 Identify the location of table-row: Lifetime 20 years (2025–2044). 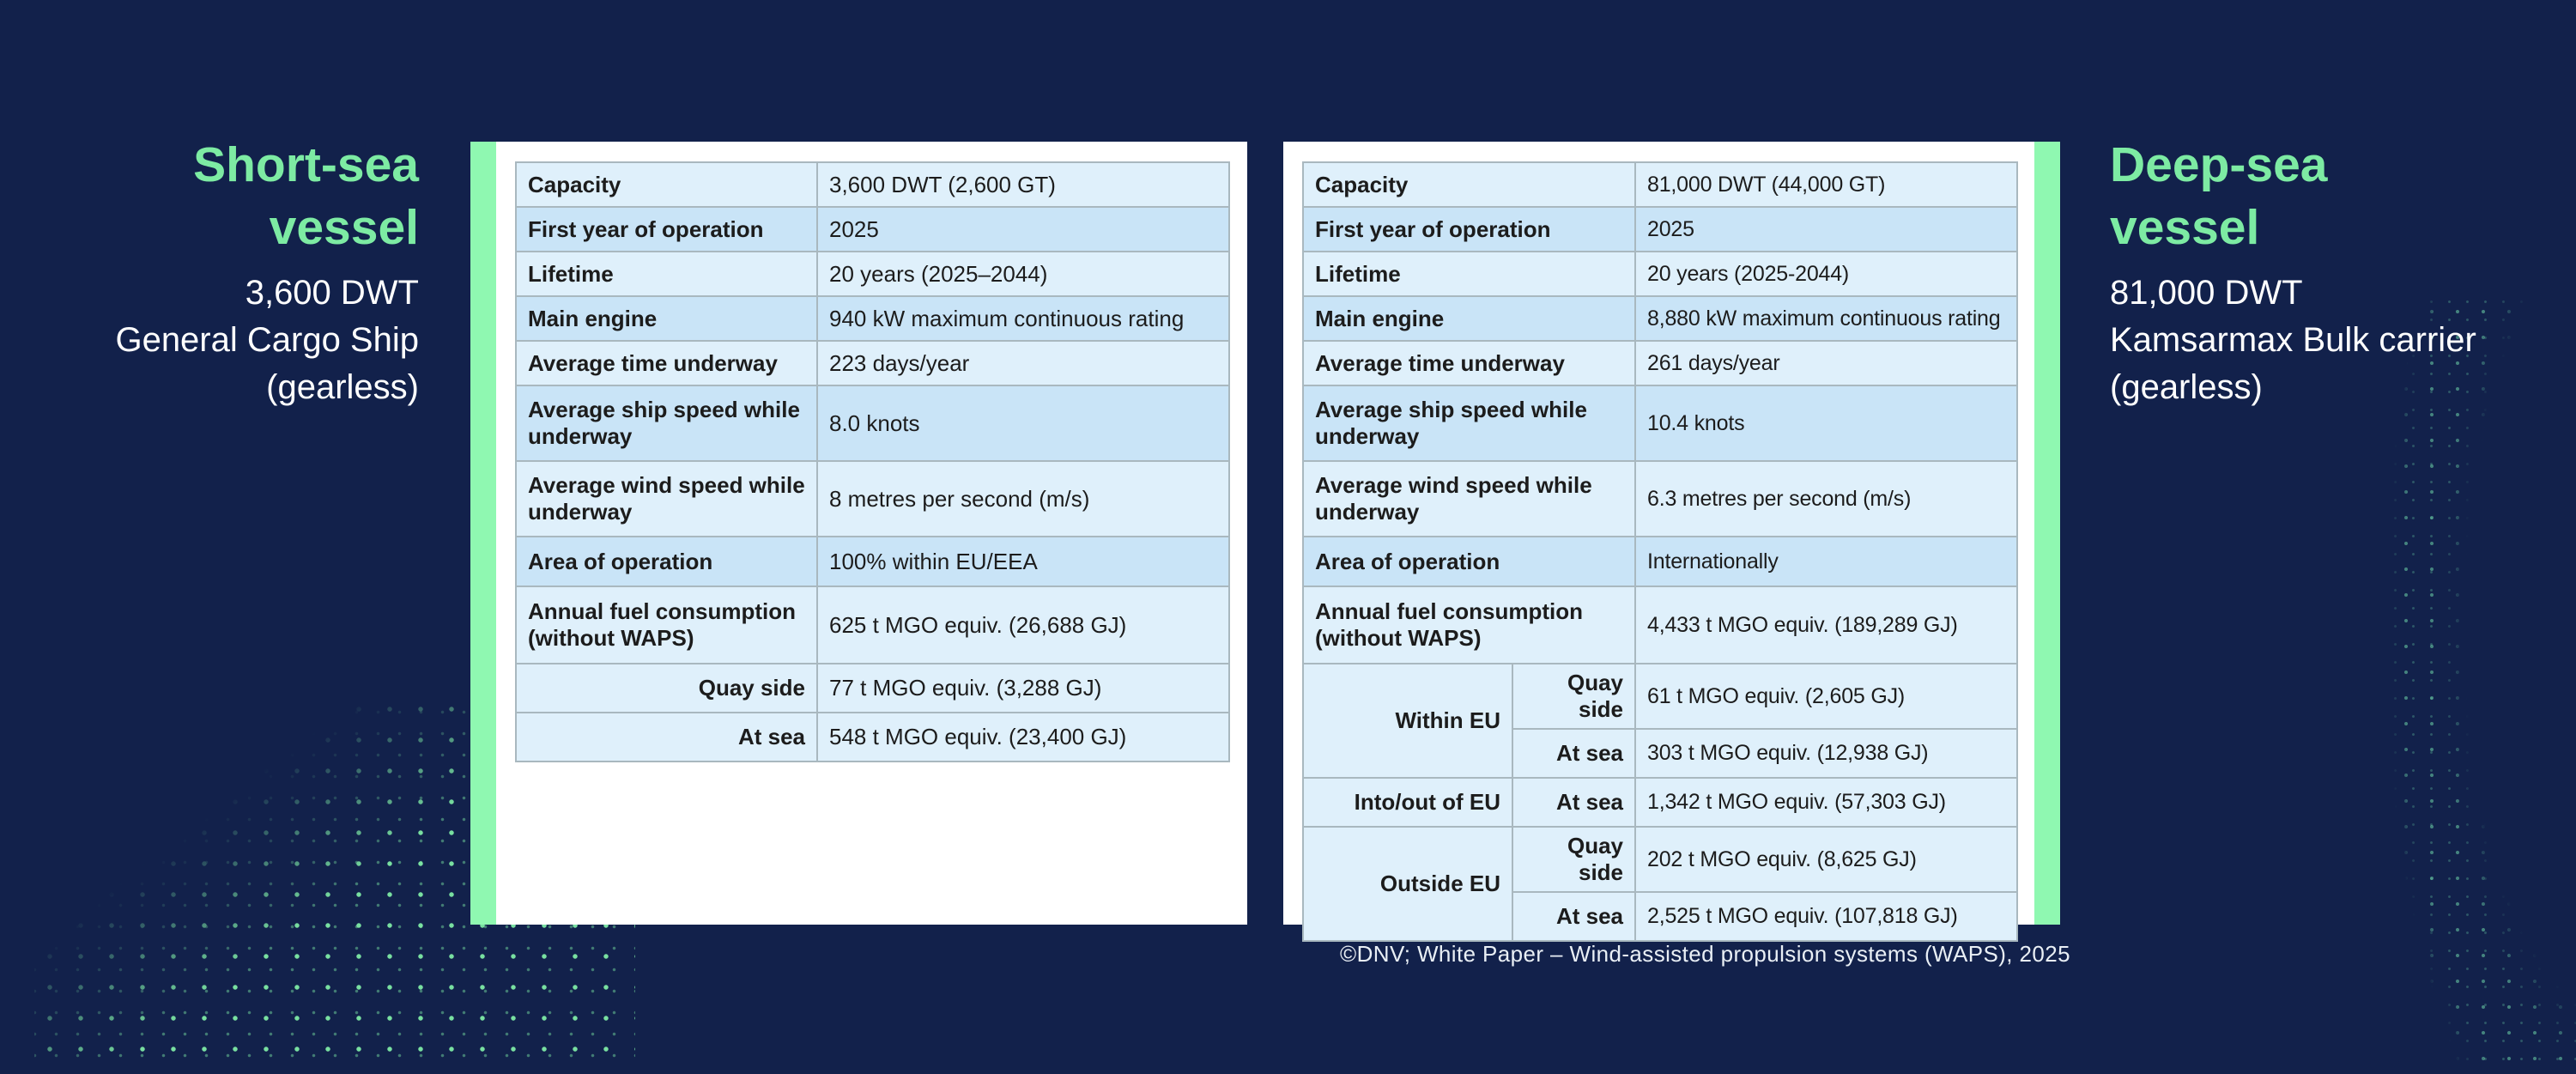
(872, 274).